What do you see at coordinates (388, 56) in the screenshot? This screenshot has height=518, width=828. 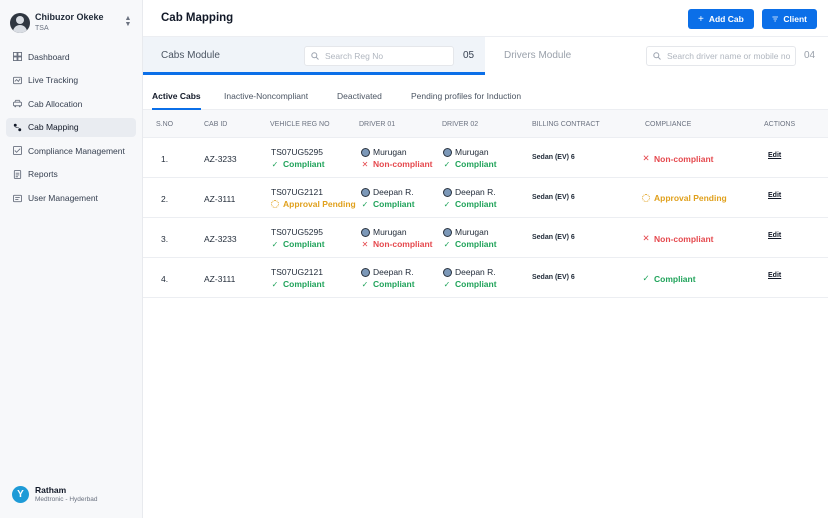 I see `reg-search-input` at bounding box center [388, 56].